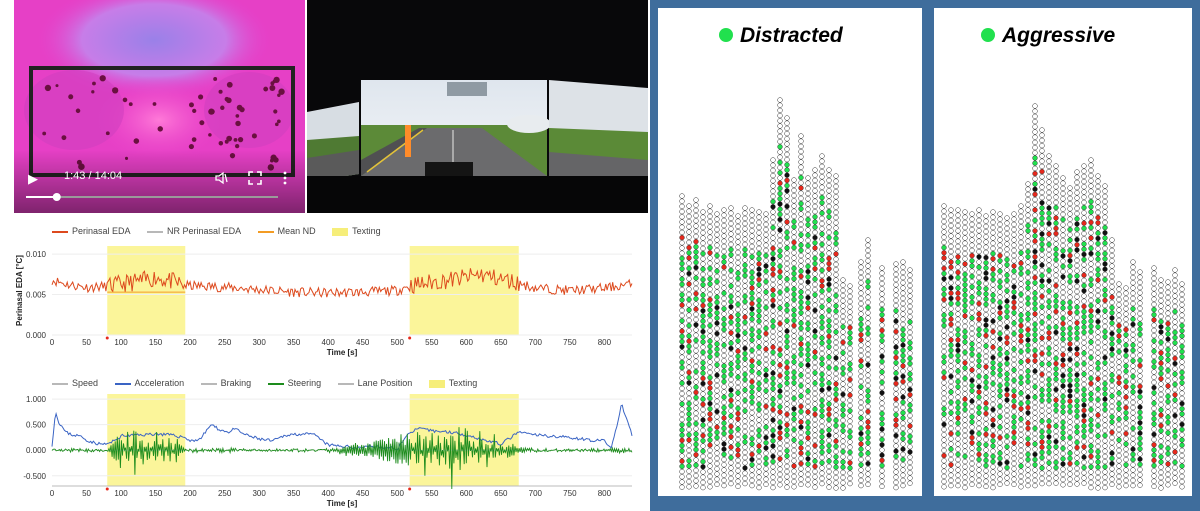 Image resolution: width=1200 pixels, height=511 pixels. Describe the element at coordinates (255, 178) in the screenshot. I see `fullscreen-icon` at that location.